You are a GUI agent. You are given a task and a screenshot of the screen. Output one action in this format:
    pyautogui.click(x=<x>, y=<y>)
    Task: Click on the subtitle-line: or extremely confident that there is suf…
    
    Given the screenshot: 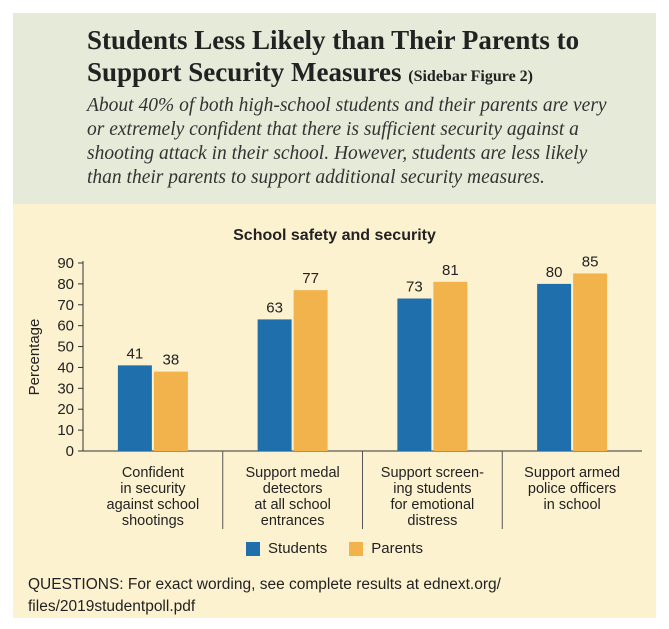 What is the action you would take?
    pyautogui.click(x=333, y=129)
    